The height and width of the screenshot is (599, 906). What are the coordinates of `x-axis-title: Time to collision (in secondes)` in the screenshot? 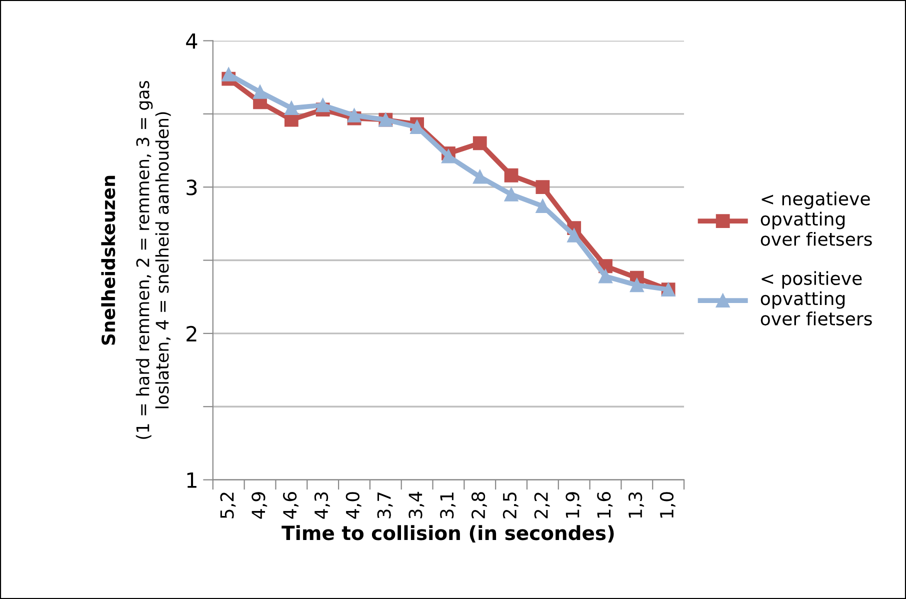 It's located at (448, 534).